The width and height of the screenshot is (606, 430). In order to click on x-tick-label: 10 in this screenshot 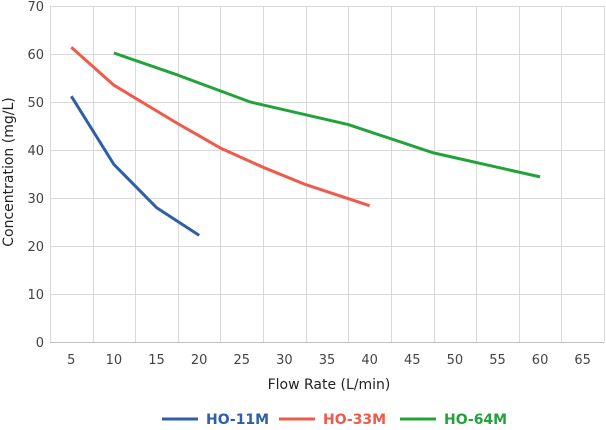, I will do `click(114, 360)`.